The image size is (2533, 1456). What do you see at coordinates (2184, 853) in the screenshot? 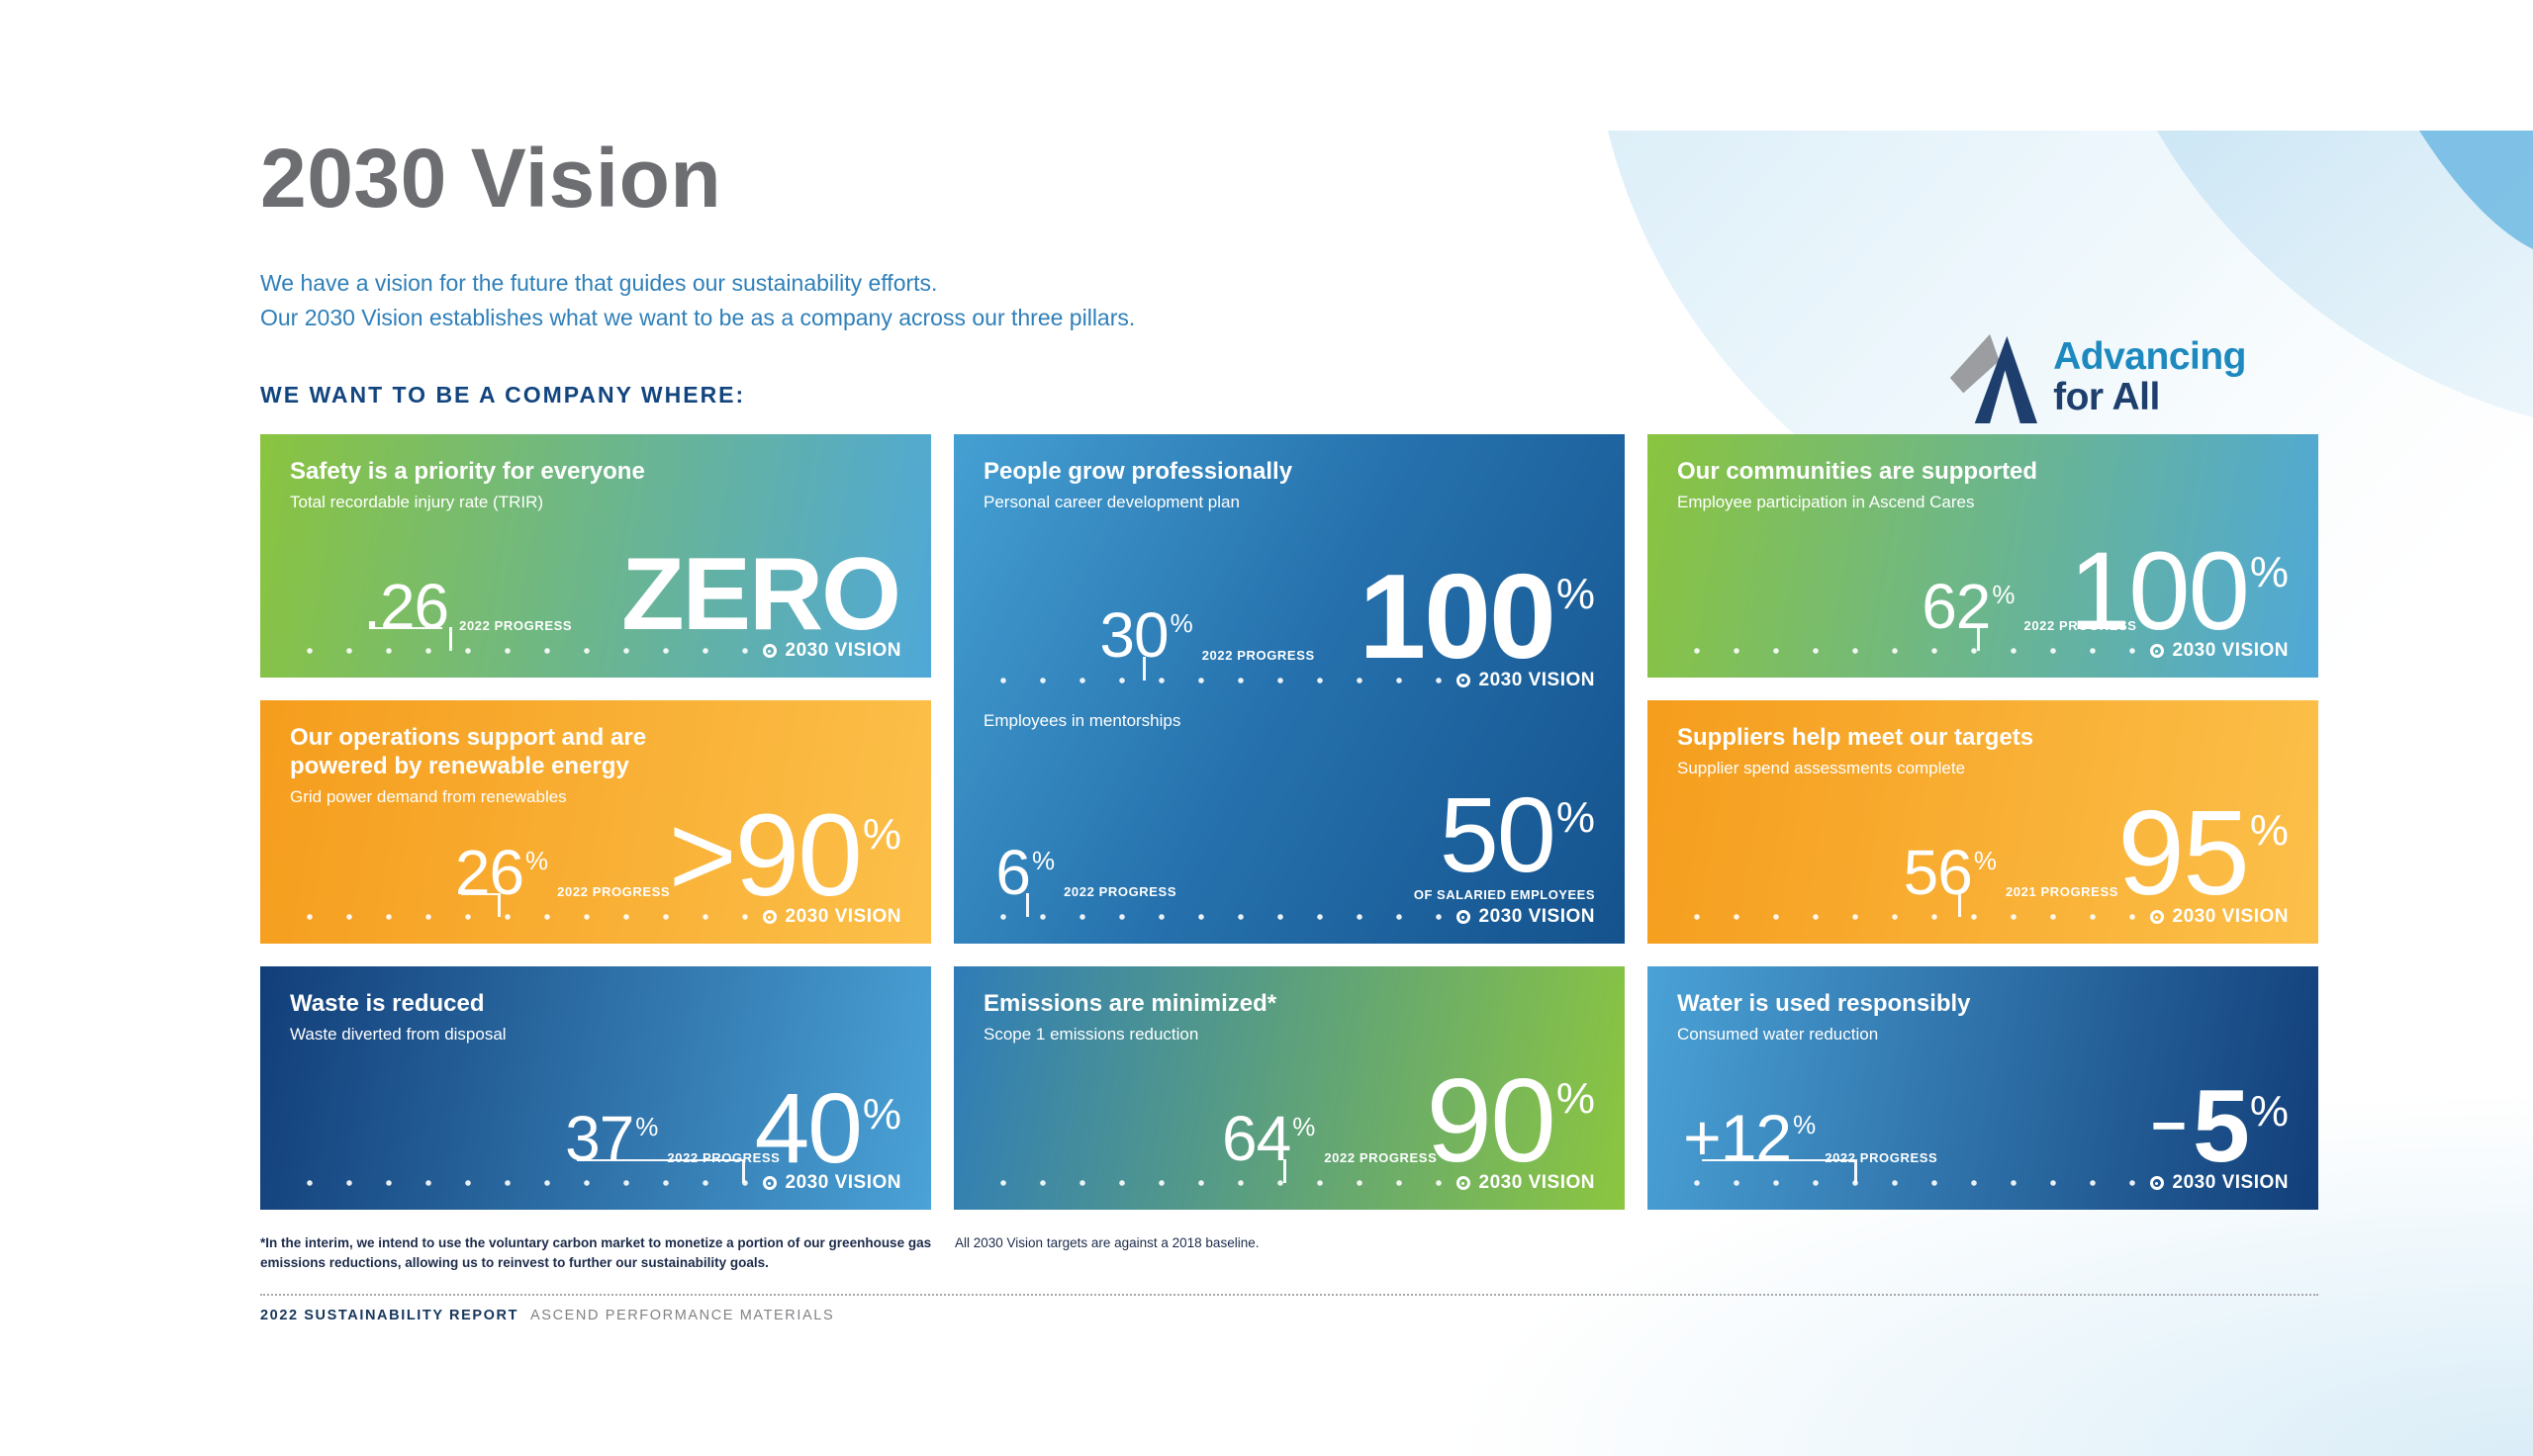
I see `vision-value: 95` at bounding box center [2184, 853].